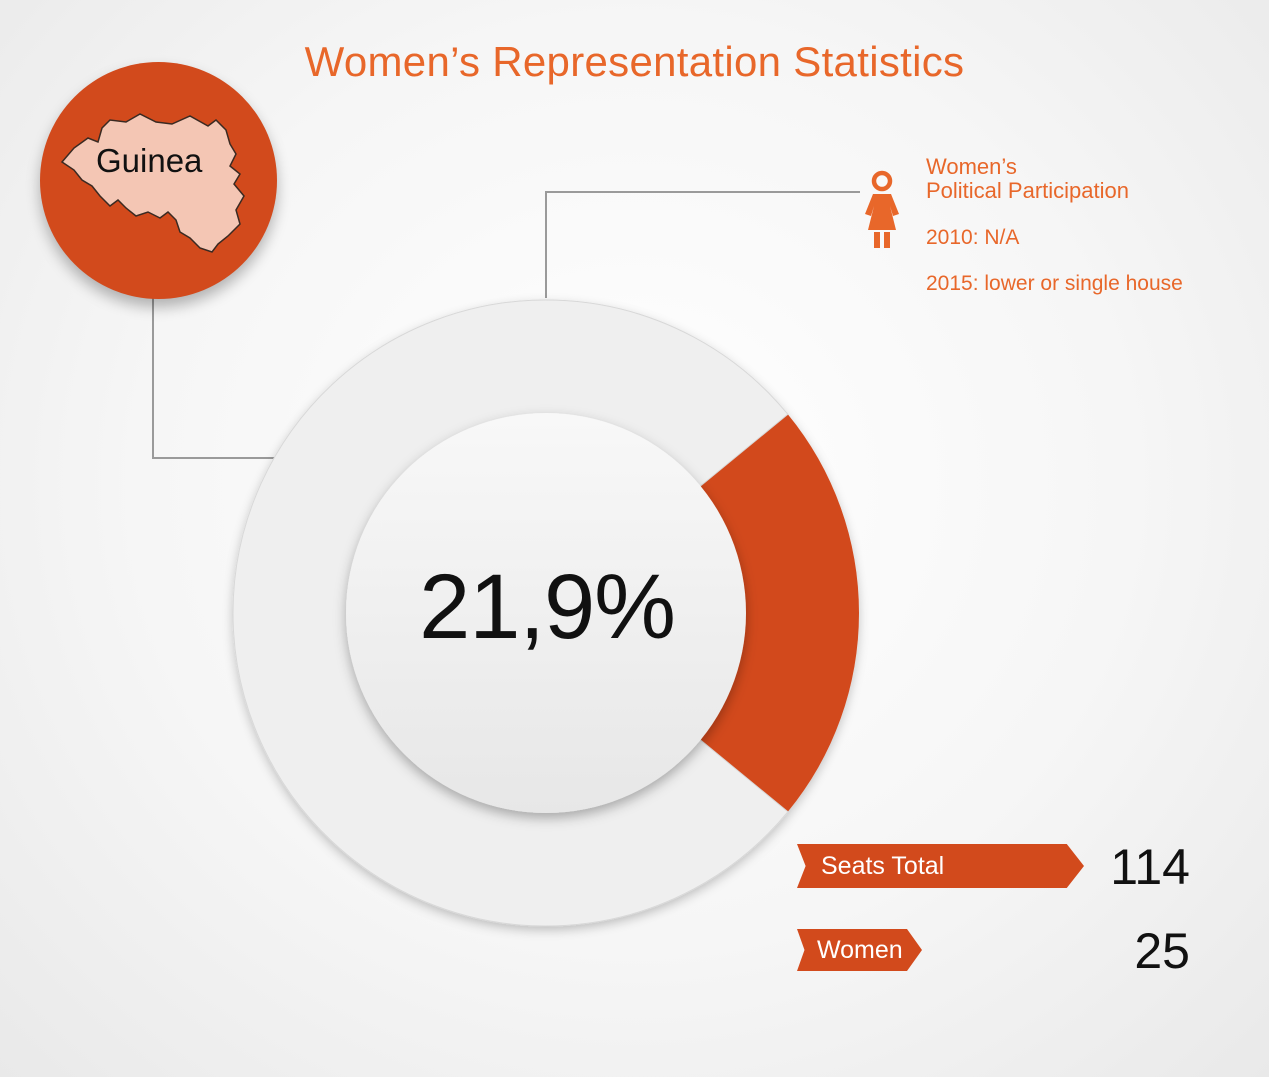  I want to click on seats-total-label: Seats Total, so click(883, 865).